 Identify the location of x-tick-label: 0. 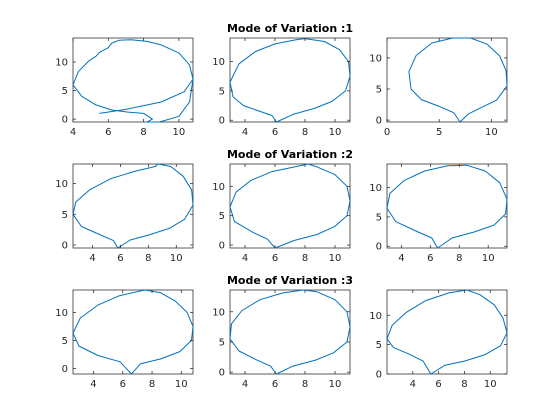
(387, 132).